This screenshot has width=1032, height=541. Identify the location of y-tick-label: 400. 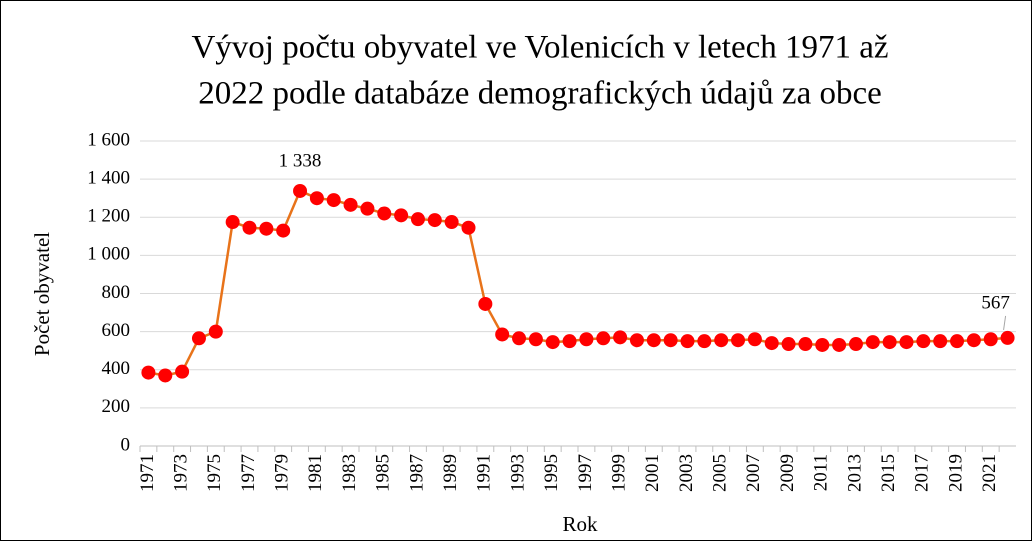
(116, 368).